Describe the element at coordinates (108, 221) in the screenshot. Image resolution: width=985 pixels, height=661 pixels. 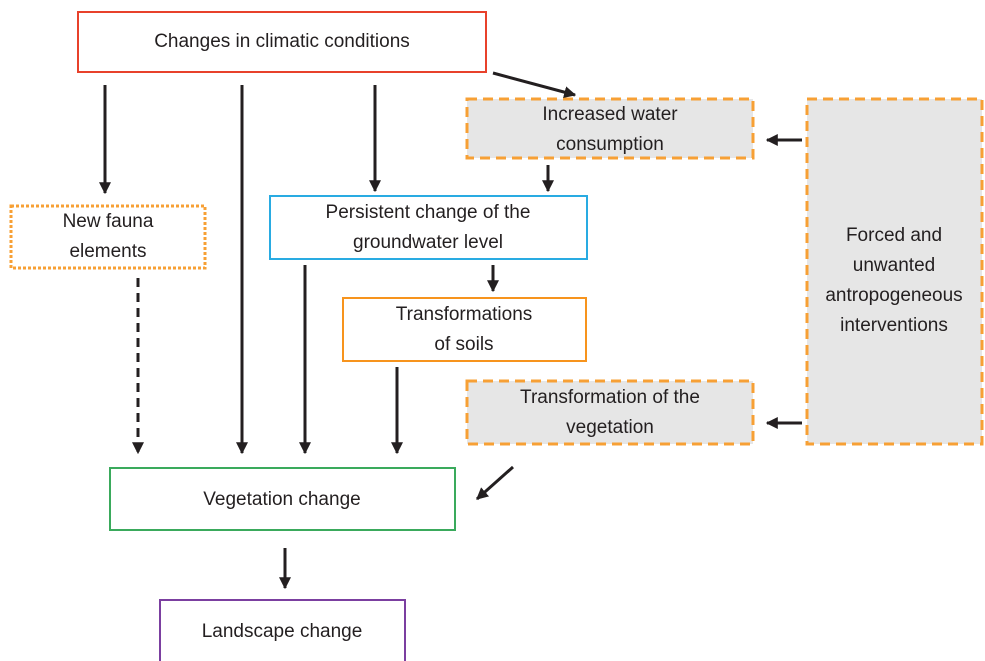
I see `node-label: New fauna` at that location.